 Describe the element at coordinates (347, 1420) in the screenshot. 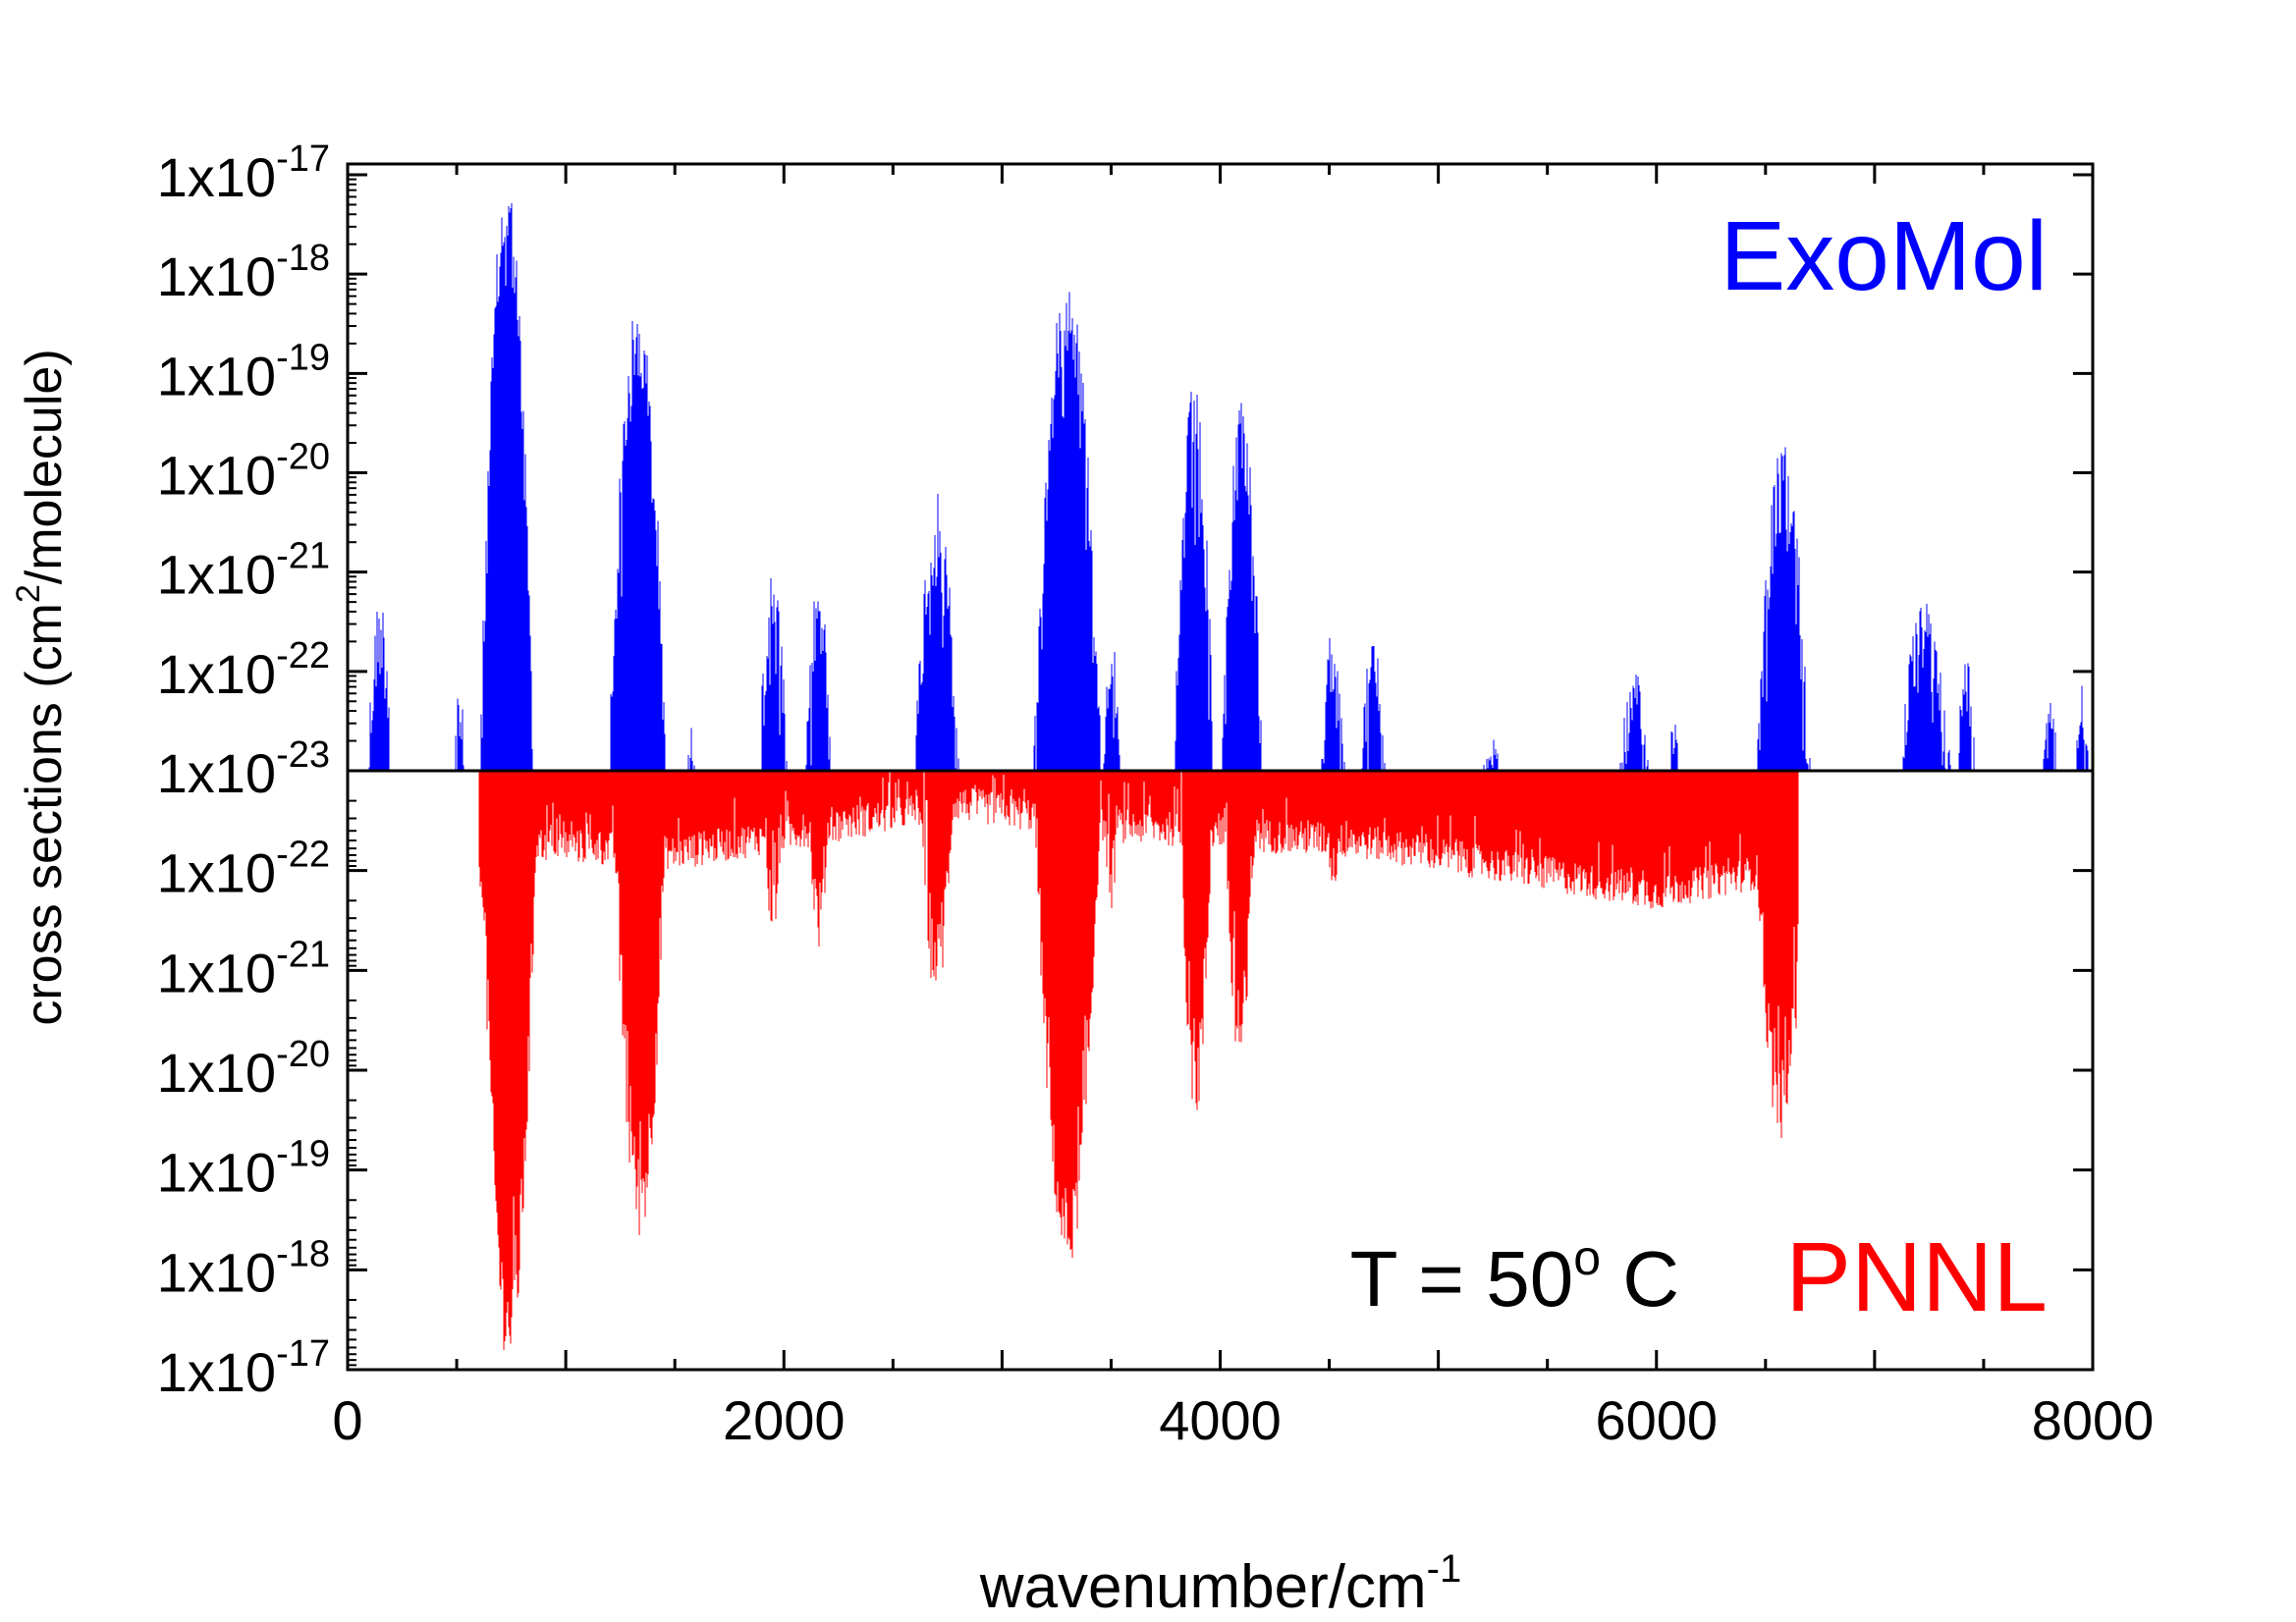

I see `x-tick-label: 0` at that location.